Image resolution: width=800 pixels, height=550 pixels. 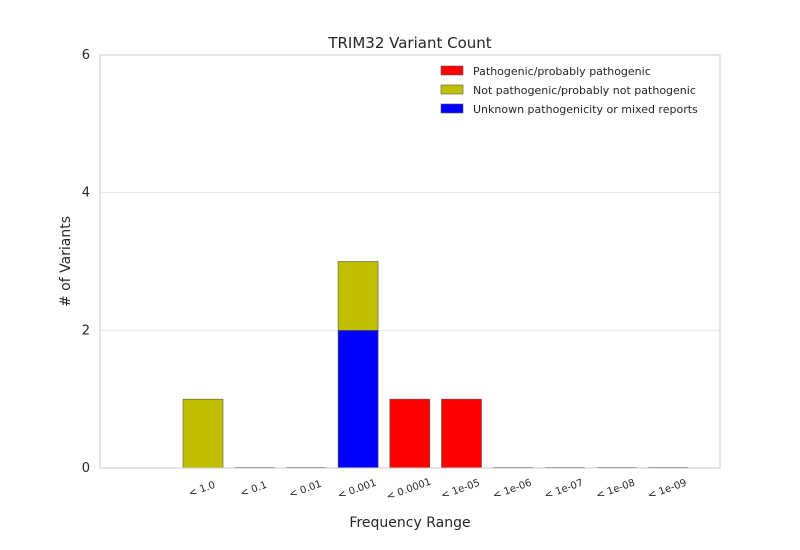 What do you see at coordinates (254, 490) in the screenshot?
I see `x-tick-label: < 0.1` at bounding box center [254, 490].